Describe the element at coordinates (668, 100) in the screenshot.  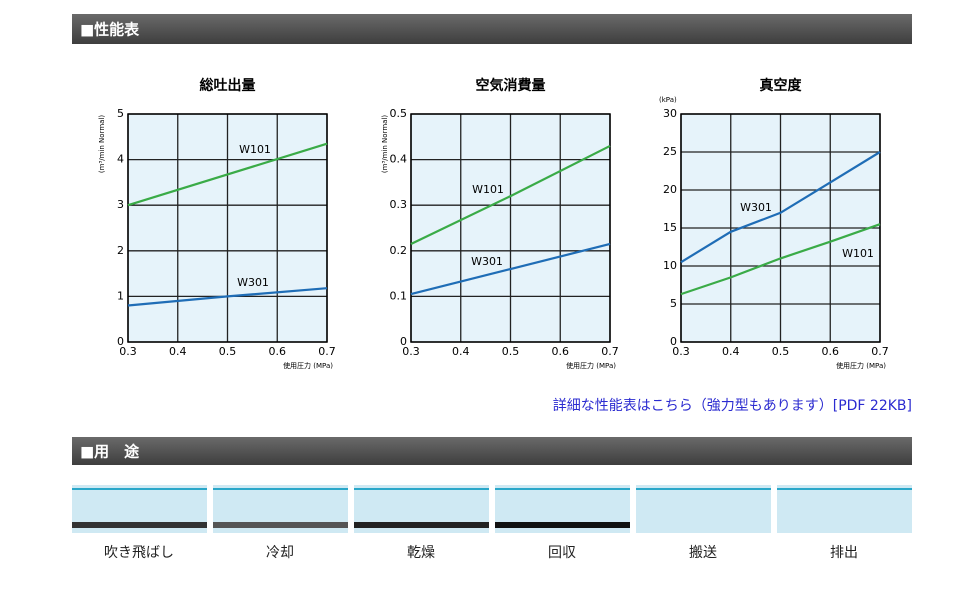
I see `y-axis-label: (kPa)` at that location.